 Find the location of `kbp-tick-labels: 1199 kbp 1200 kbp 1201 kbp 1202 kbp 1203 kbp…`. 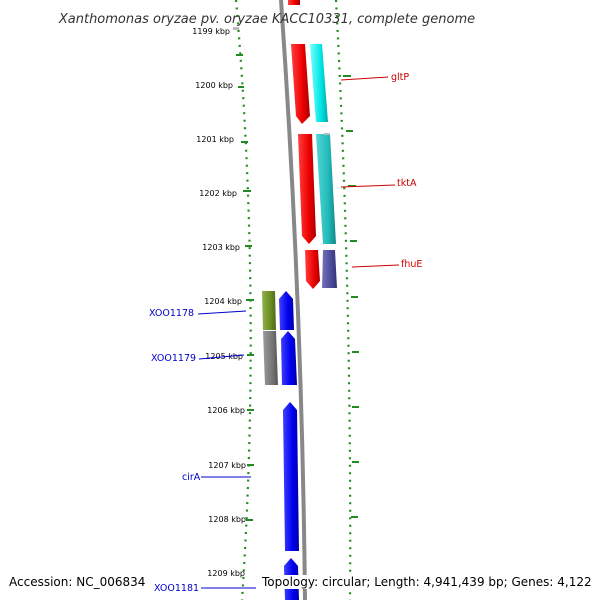

kbp-tick-labels: 1199 kbp 1200 kbp 1201 kbp 1202 kbp 1203 kbp… is located at coordinates (219, 302).